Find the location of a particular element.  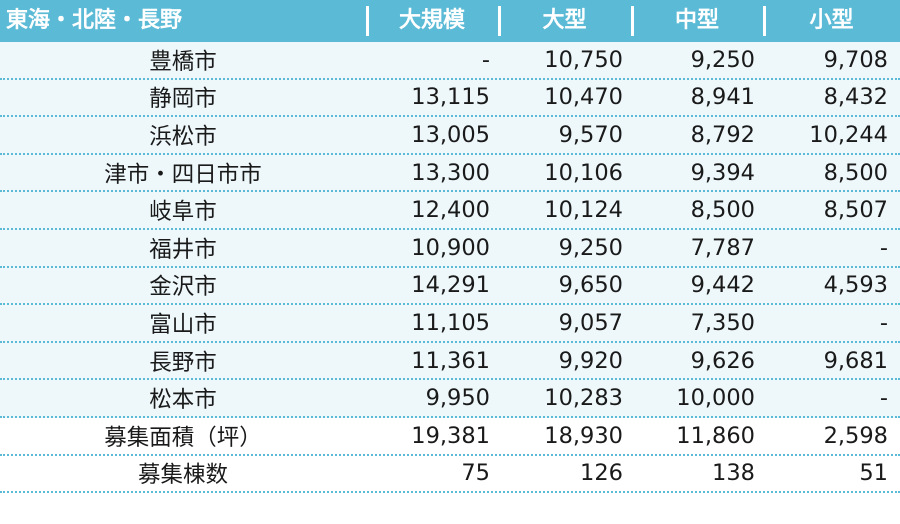

value-medium: 7,787 is located at coordinates (722, 247).